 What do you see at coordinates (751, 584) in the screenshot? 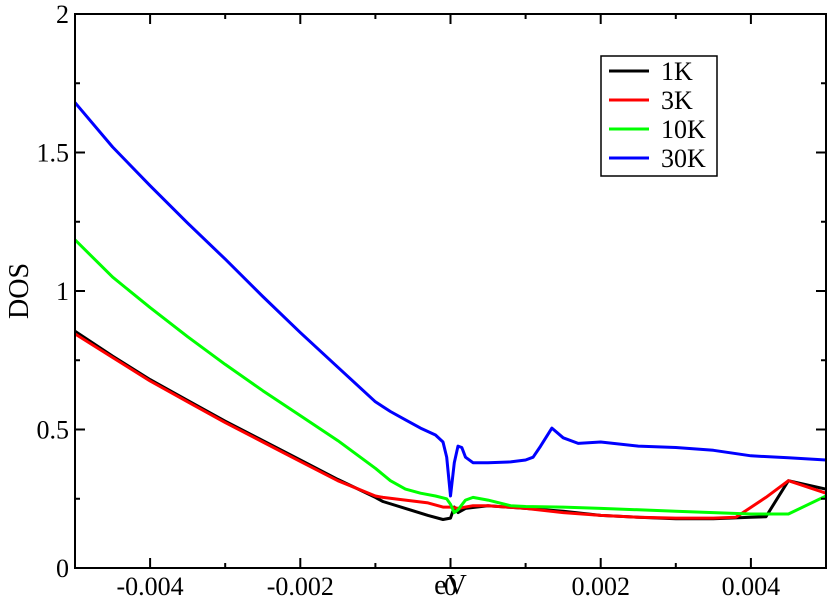
I see `x-tick-label: 0.004` at bounding box center [751, 584].